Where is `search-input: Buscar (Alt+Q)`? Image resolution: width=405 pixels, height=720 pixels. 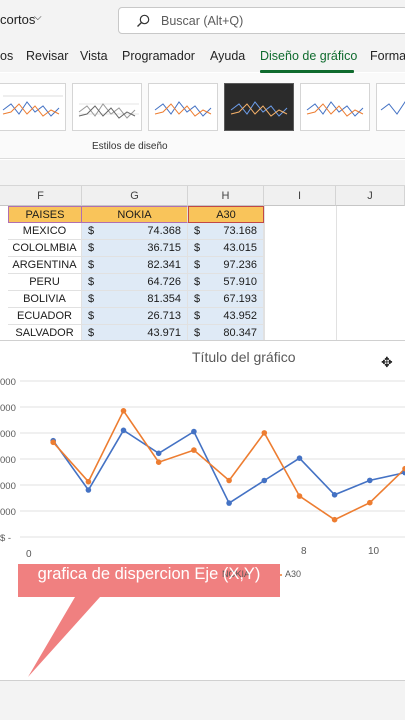
search-input: Buscar (Alt+Q) is located at coordinates (202, 21).